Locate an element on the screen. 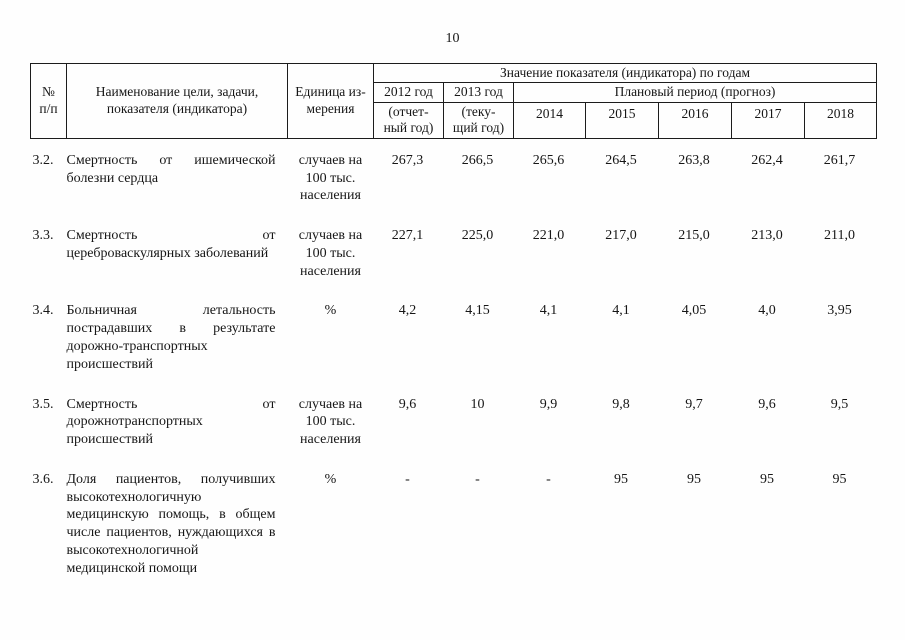  value-2015: 9,8 is located at coordinates (621, 404).